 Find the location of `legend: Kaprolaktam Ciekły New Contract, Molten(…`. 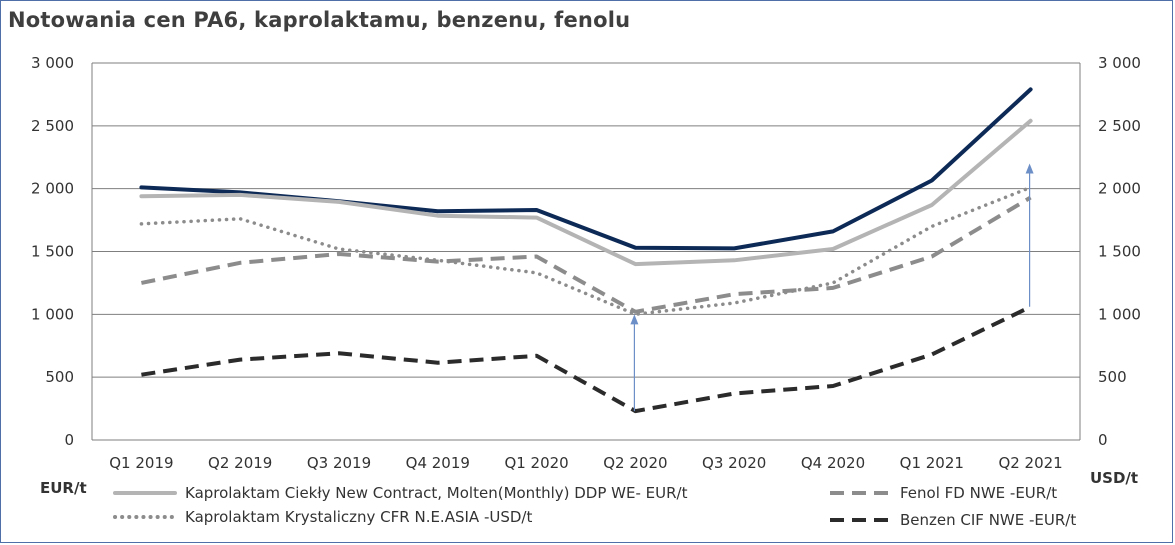

legend: Kaprolaktam Ciekły New Contract, Molten(… is located at coordinates (594, 506).